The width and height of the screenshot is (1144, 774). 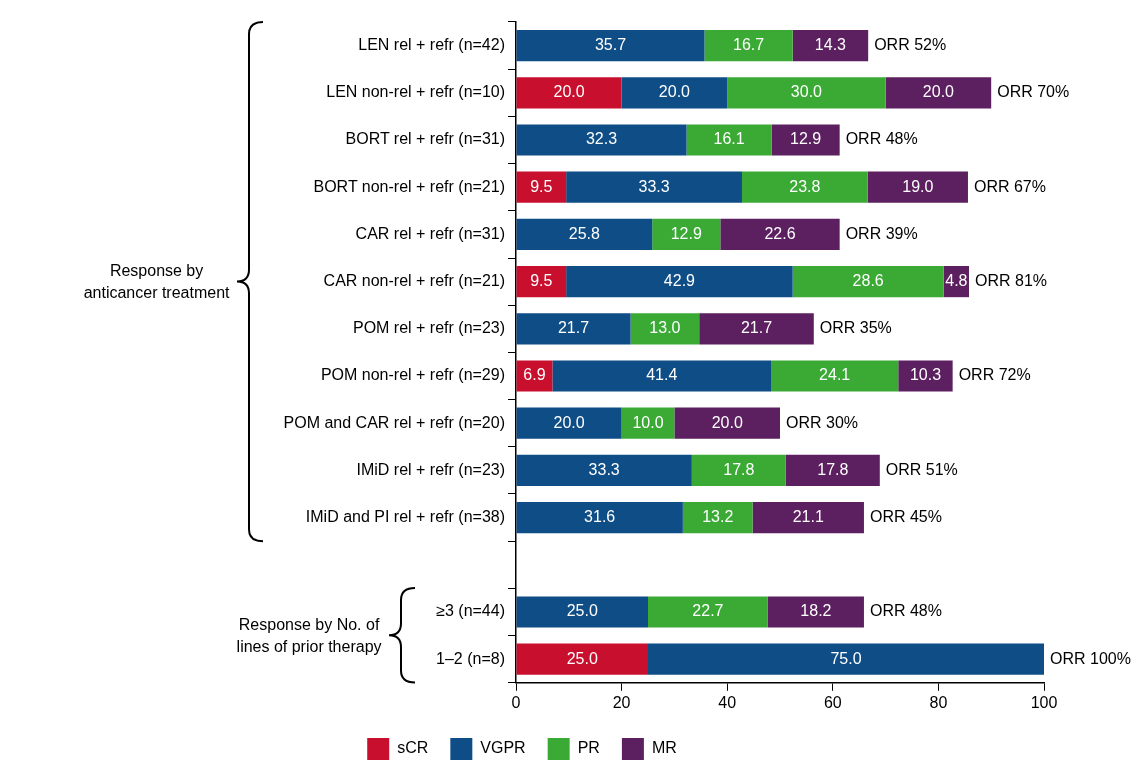 What do you see at coordinates (503, 748) in the screenshot?
I see `legend-label: VGPR` at bounding box center [503, 748].